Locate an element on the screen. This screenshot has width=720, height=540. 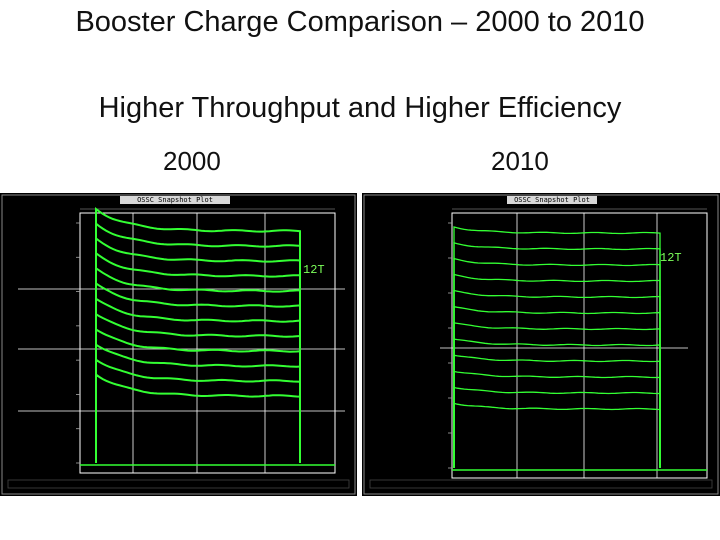
year-label-2000: 2000 is located at coordinates (192, 161).